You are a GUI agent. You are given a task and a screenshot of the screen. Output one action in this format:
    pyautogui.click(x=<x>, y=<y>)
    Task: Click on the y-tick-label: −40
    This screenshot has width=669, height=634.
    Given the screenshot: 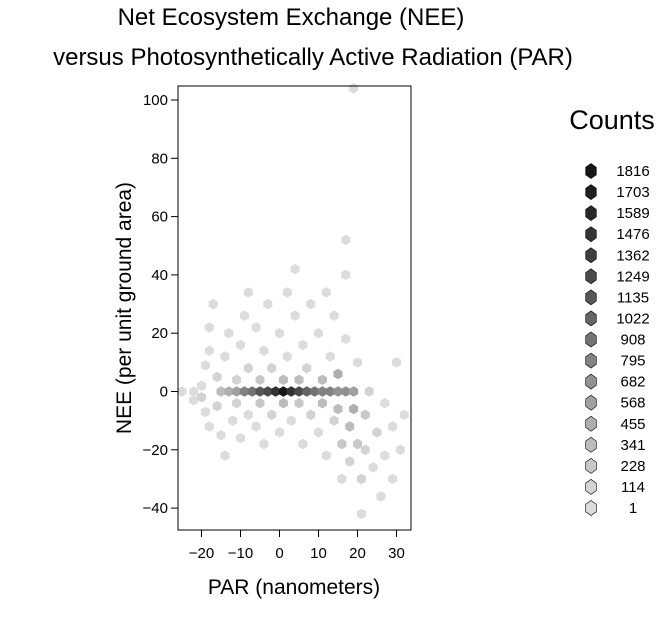 What is the action you would take?
    pyautogui.click(x=155, y=508)
    